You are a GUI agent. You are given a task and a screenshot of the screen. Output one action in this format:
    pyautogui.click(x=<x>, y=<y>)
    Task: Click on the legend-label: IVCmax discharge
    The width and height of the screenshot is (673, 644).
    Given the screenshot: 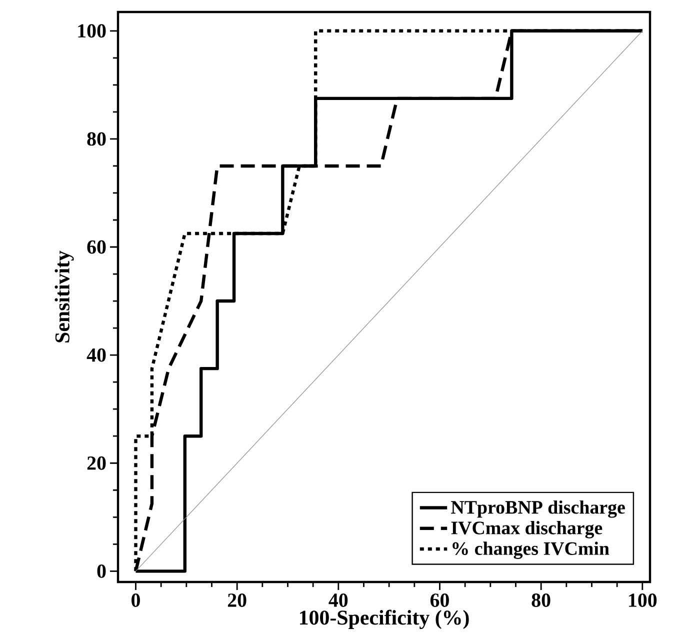 What is the action you would take?
    pyautogui.click(x=526, y=529)
    